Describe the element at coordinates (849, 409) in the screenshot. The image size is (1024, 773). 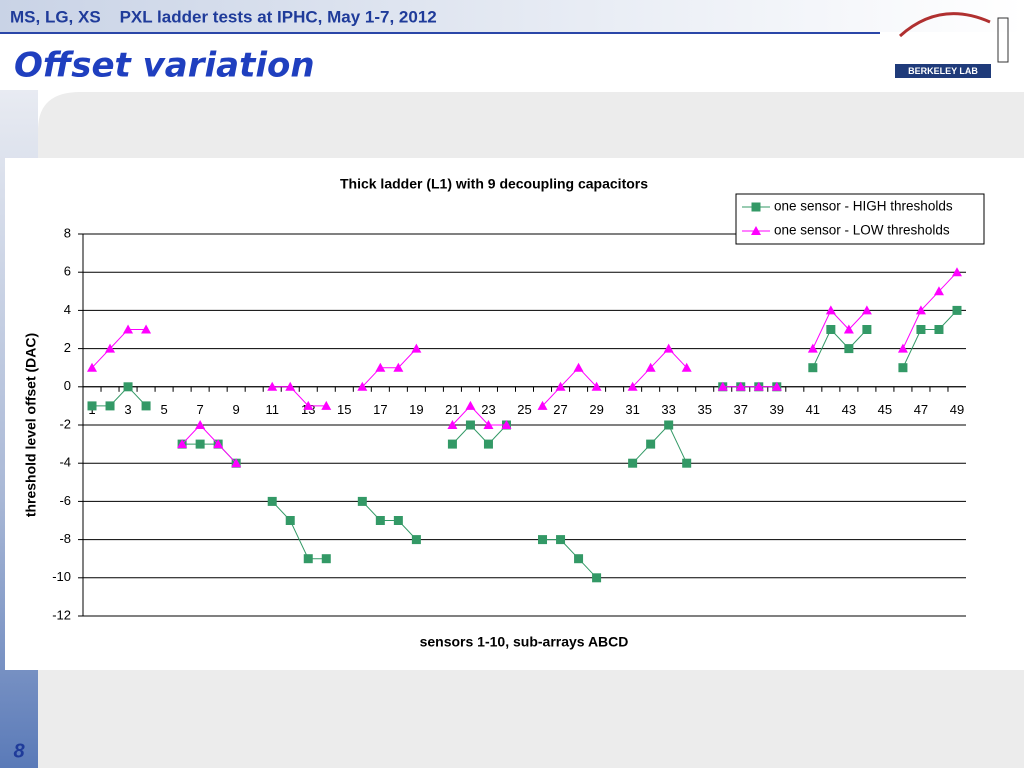
I see `x-tick-label: 43` at that location.